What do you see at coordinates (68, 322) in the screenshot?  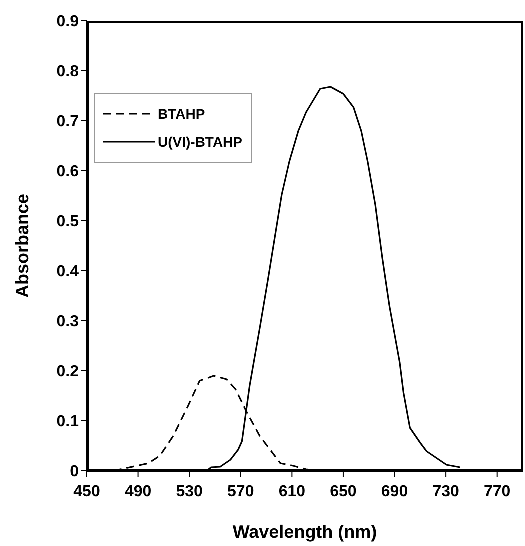 I see `y-tick-label: 0.3` at bounding box center [68, 322].